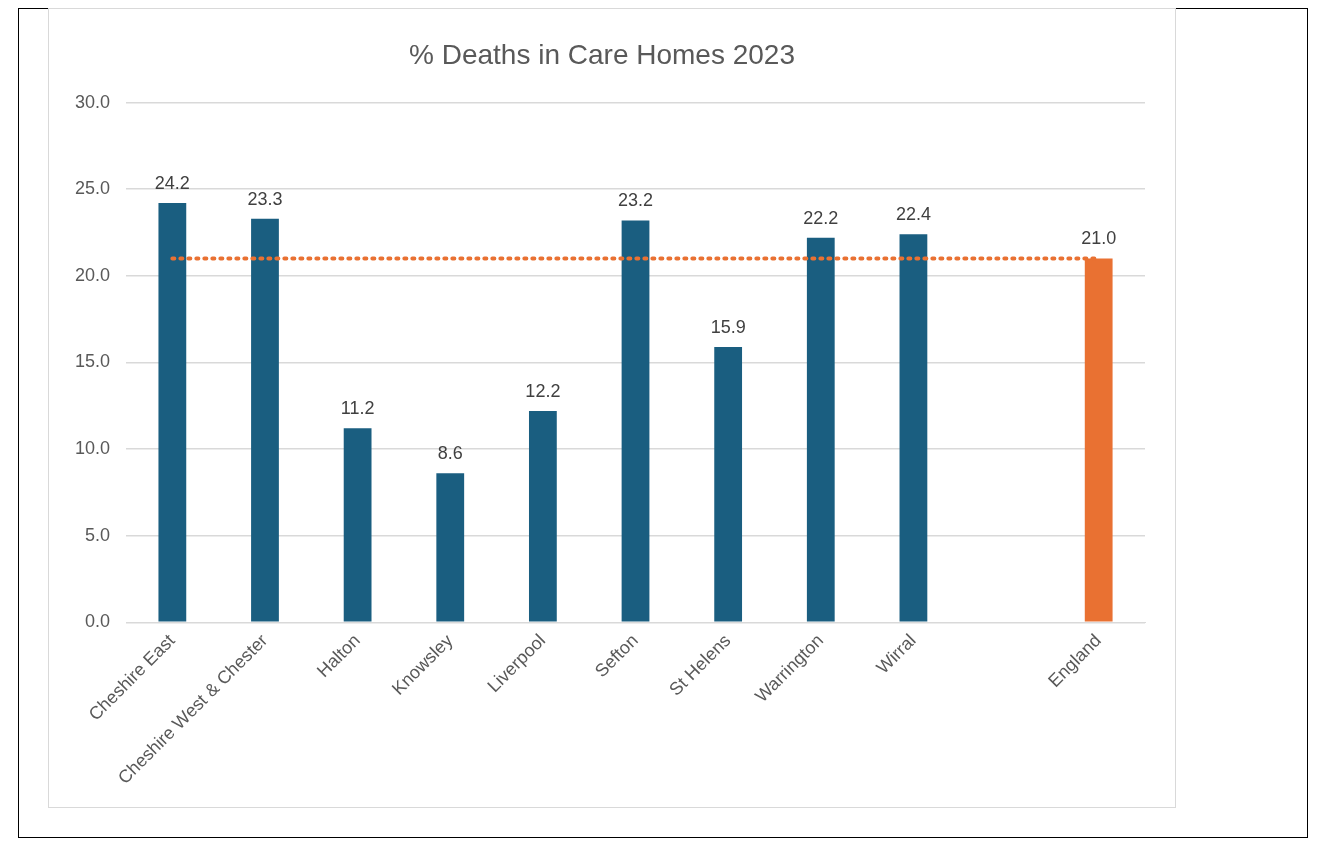 This screenshot has height=845, width=1324. Describe the element at coordinates (98, 534) in the screenshot. I see `y-tick-label: 5.0` at that location.